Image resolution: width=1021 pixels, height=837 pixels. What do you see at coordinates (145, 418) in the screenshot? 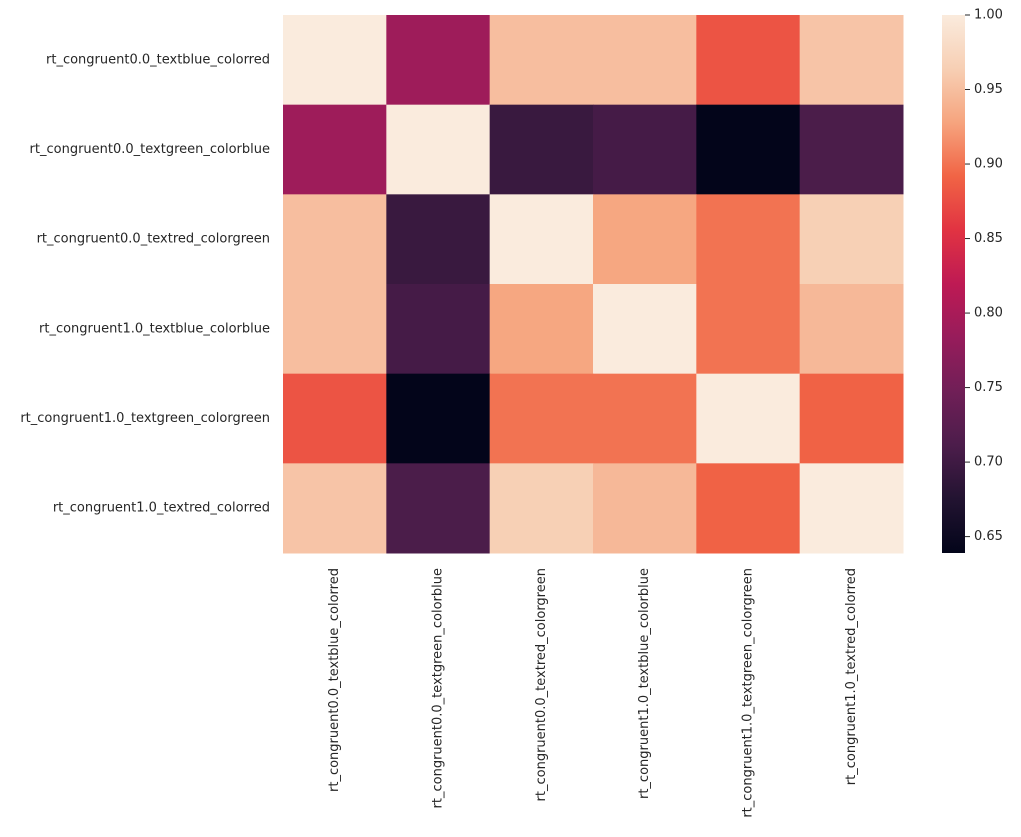
I see `y-tick-label: rt_congruent1.0_textgreen_colorgreen` at bounding box center [145, 418].